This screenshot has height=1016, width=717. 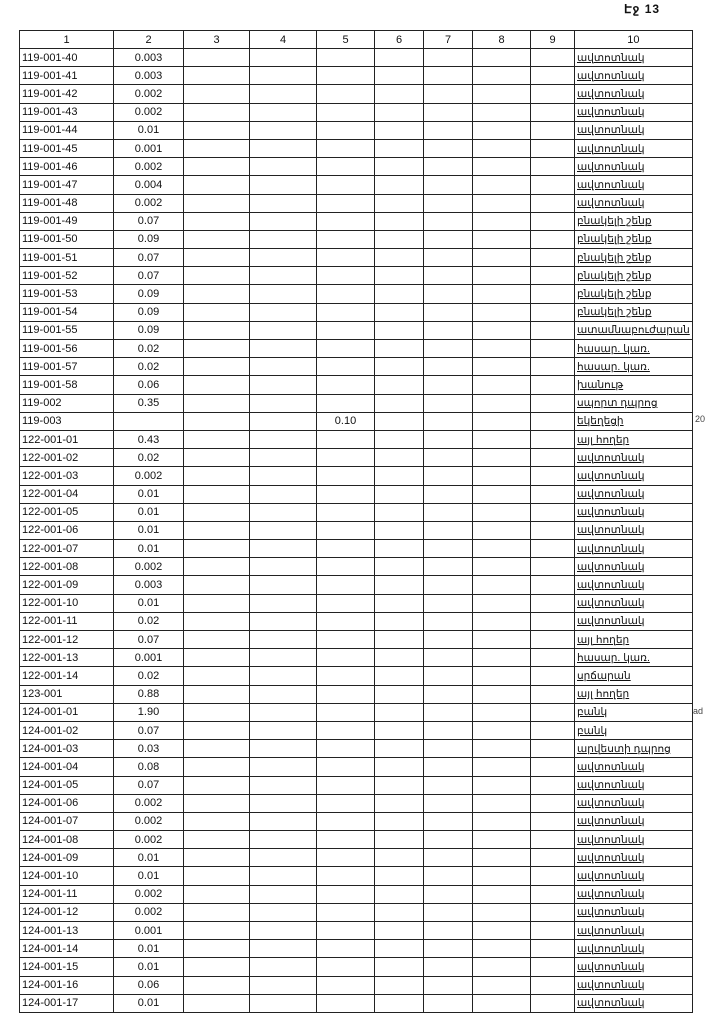 I want to click on parcel-code-cell: 119-001-53, so click(x=66, y=294).